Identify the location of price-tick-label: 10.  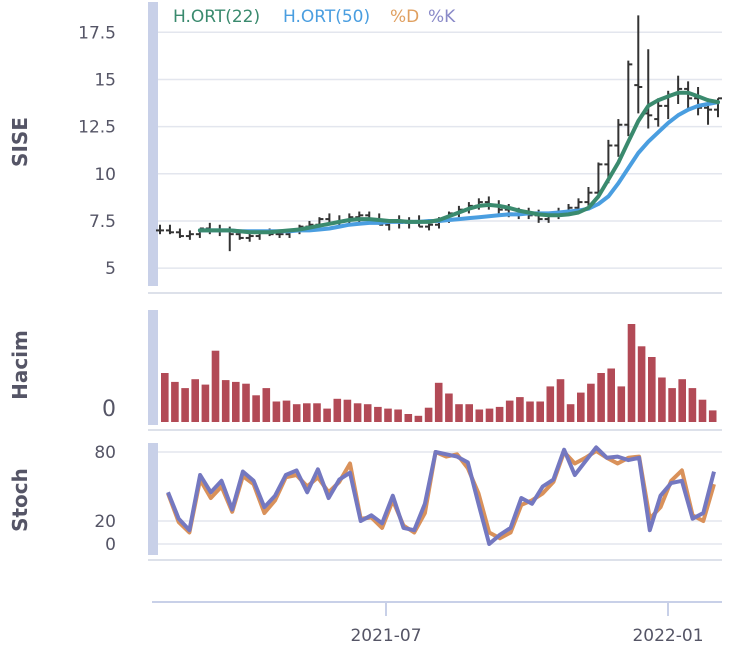
(105, 175).